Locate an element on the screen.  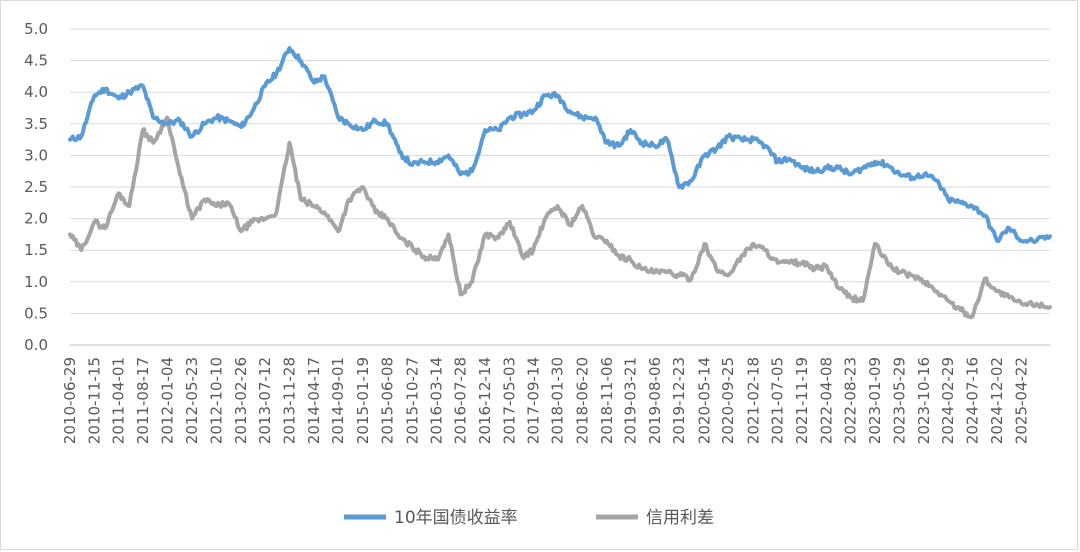
y-tick-label: 4.5 is located at coordinates (36, 61).